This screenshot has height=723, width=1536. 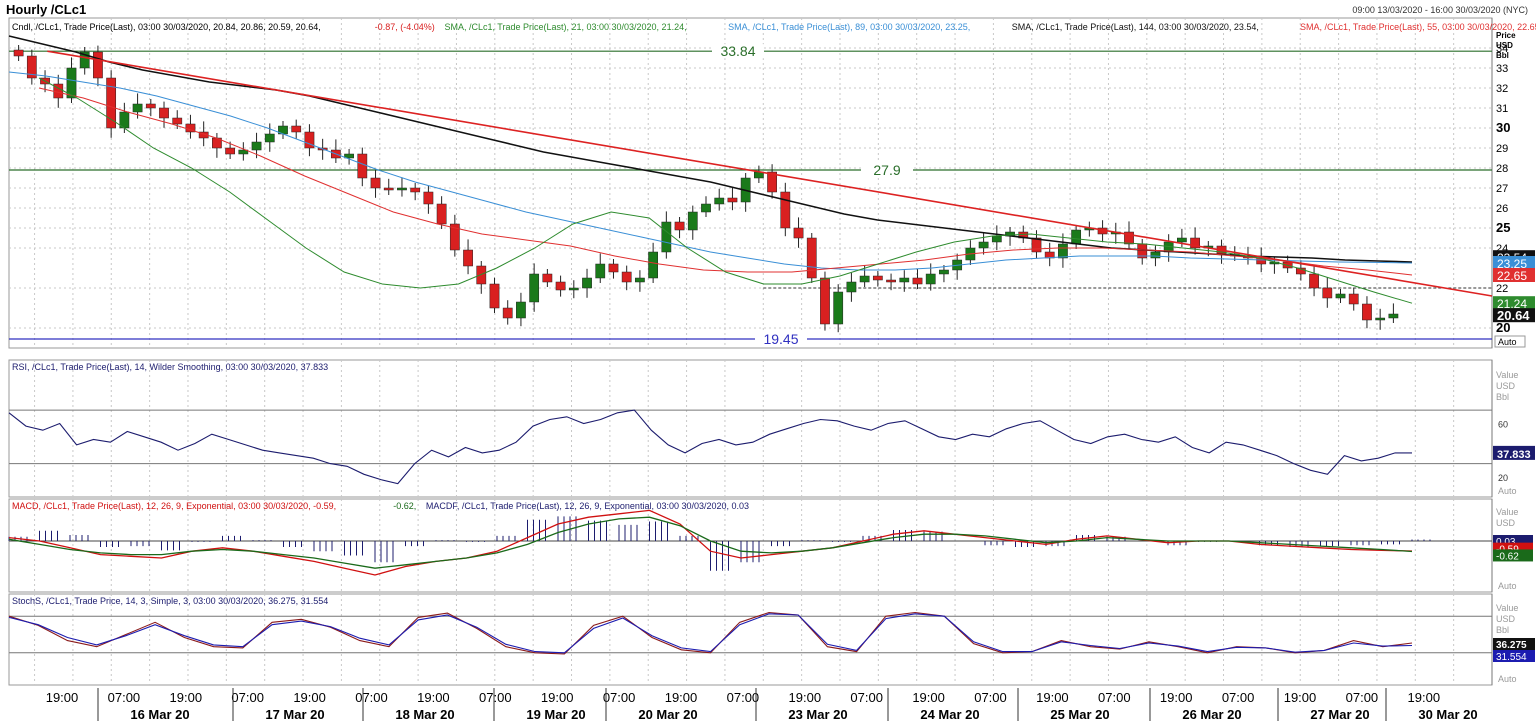 What do you see at coordinates (1507, 375) in the screenshot?
I see `rsi-axis-header: Value` at bounding box center [1507, 375].